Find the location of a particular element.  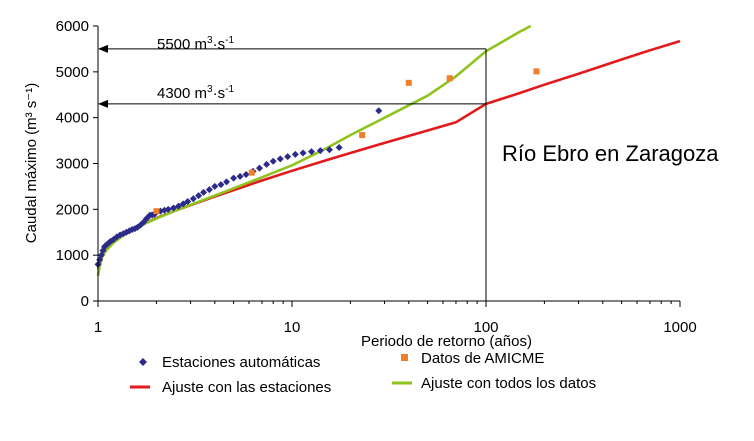

legend-marker-amicme is located at coordinates (404, 357).